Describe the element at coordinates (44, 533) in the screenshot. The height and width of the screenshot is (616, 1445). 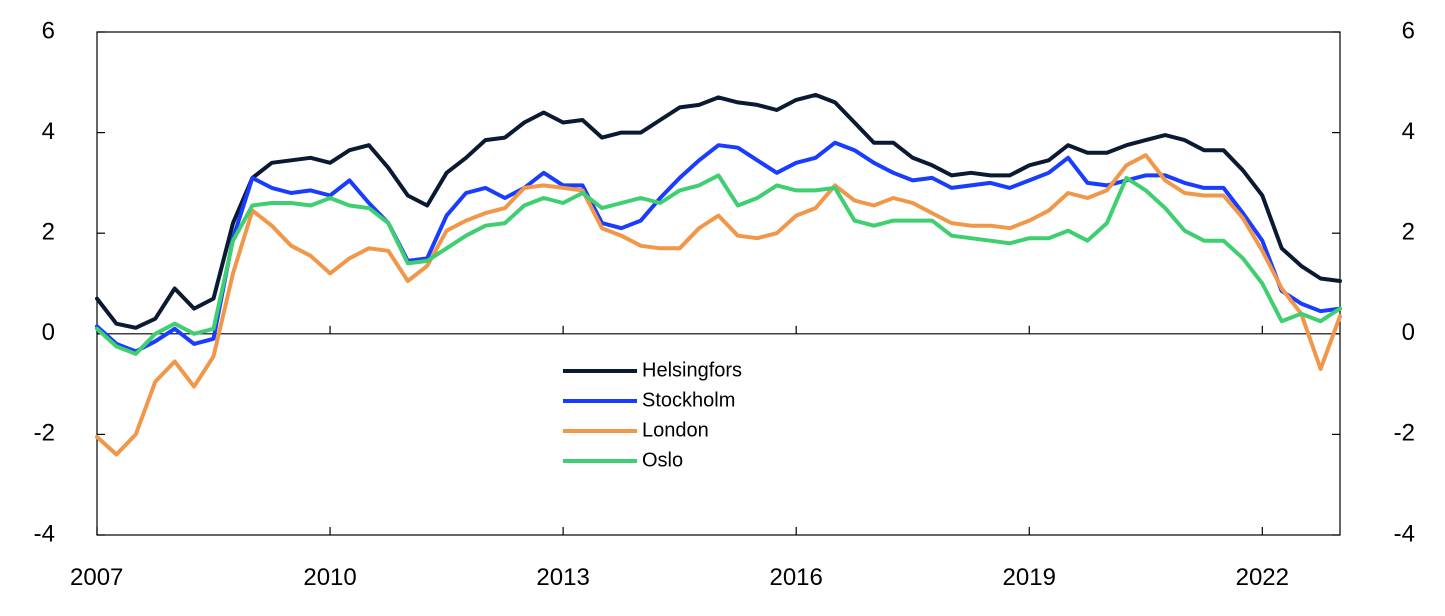
I see `y-tick-label-left: -4` at that location.